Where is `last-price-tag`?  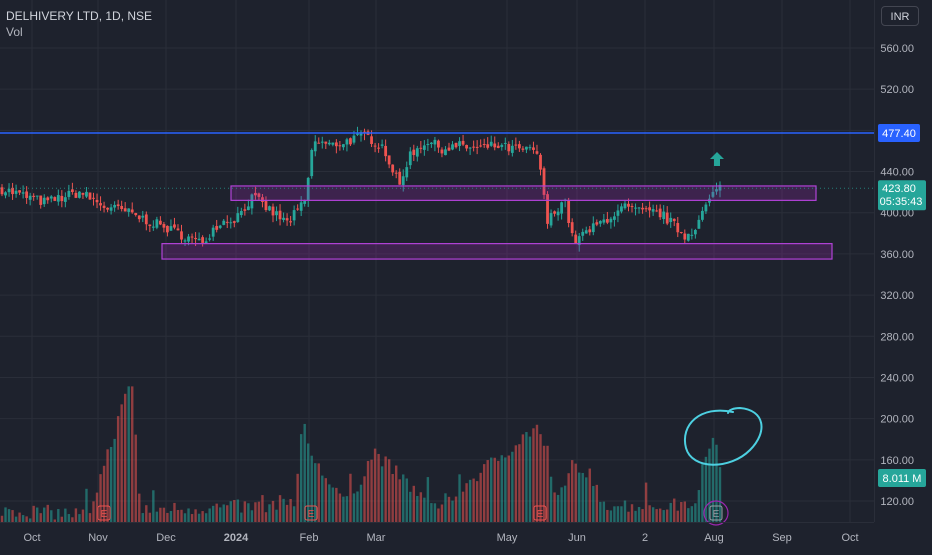 last-price-tag is located at coordinates (902, 195).